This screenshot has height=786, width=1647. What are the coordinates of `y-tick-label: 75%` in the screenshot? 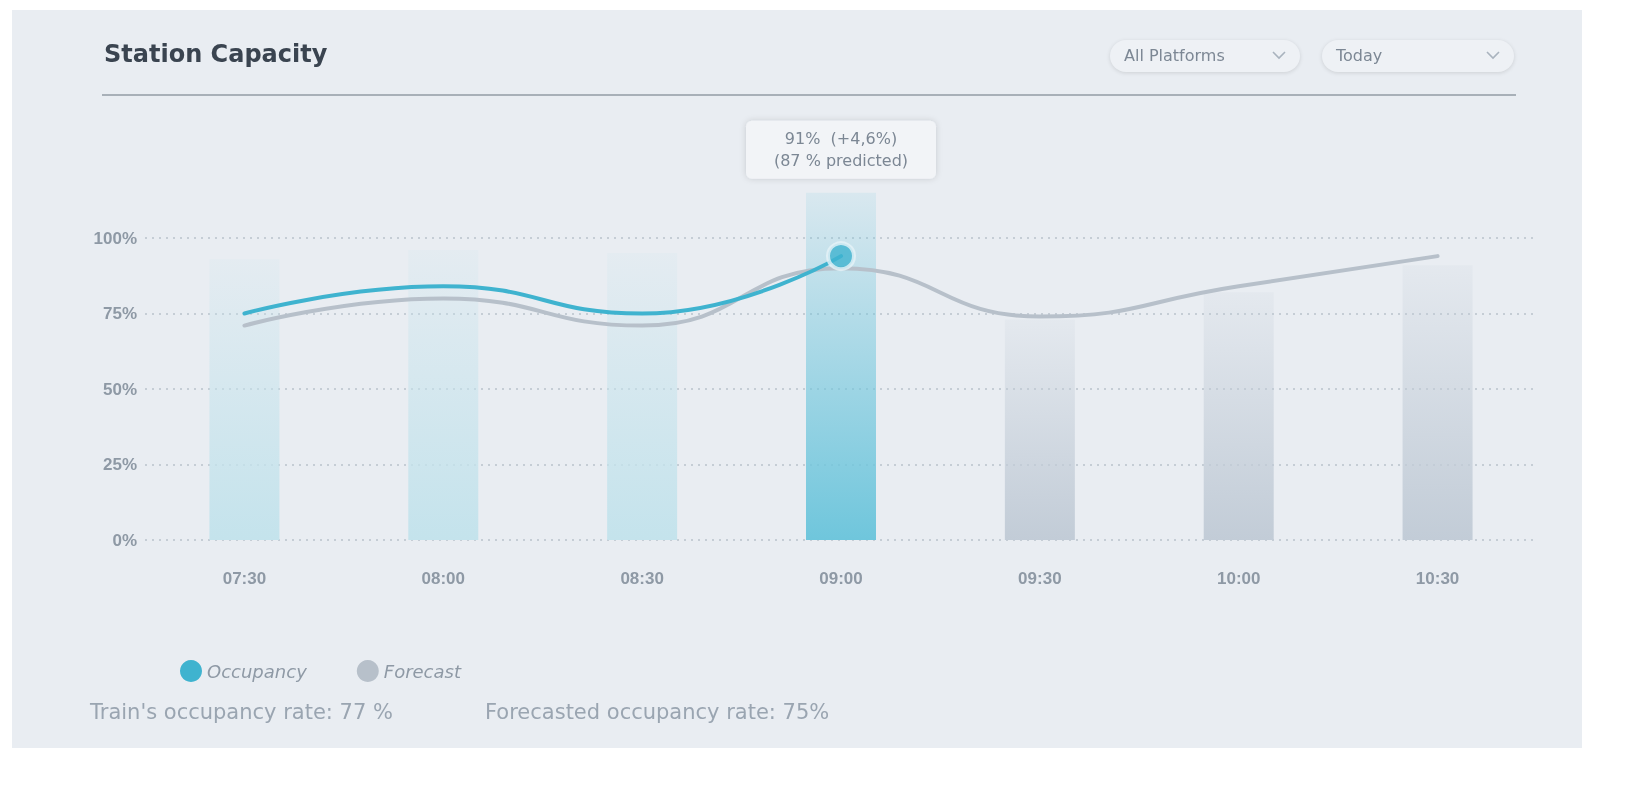 It's located at (119, 313).